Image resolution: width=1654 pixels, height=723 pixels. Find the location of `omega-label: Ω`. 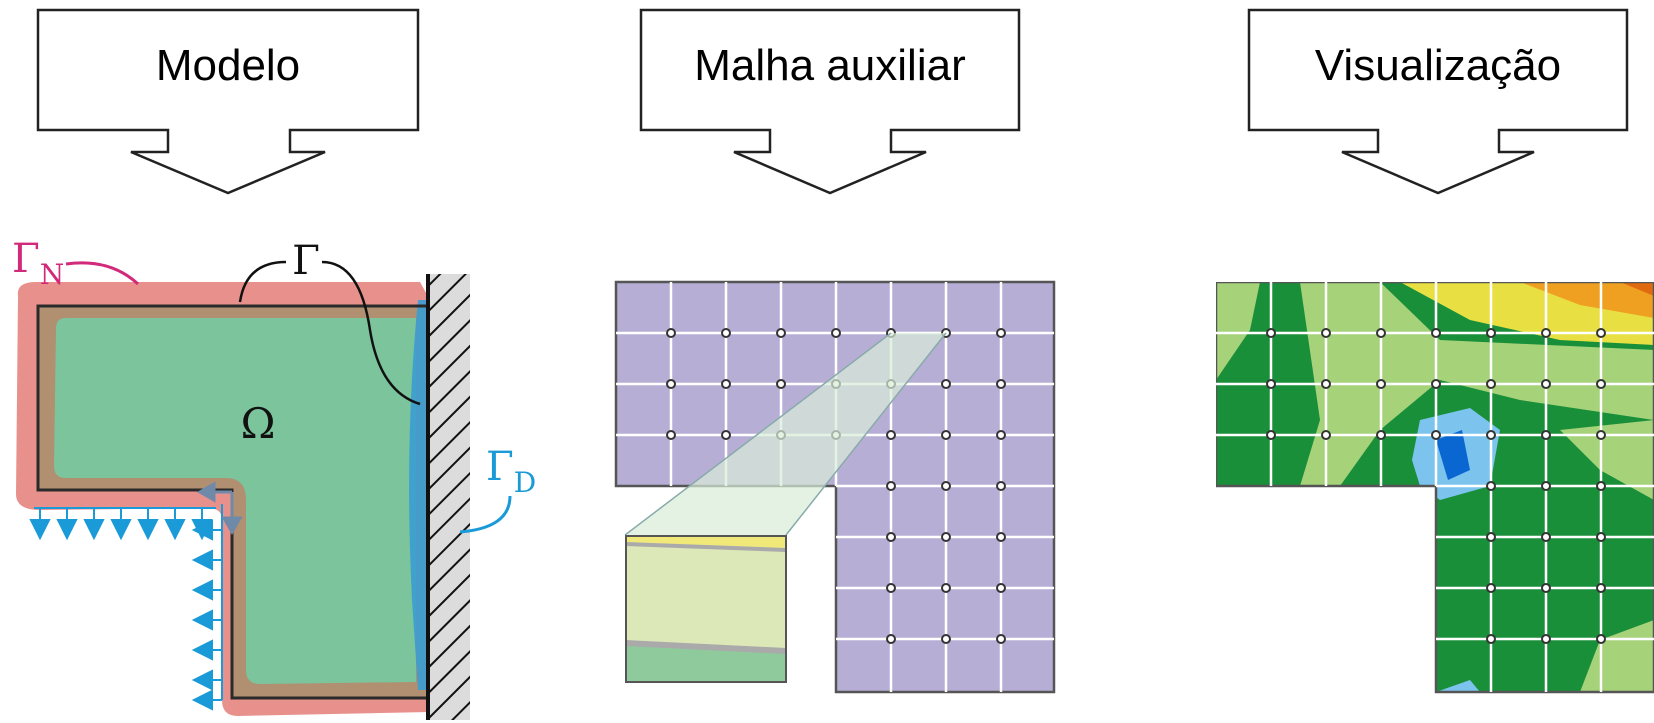

omega-label: Ω is located at coordinates (258, 423).